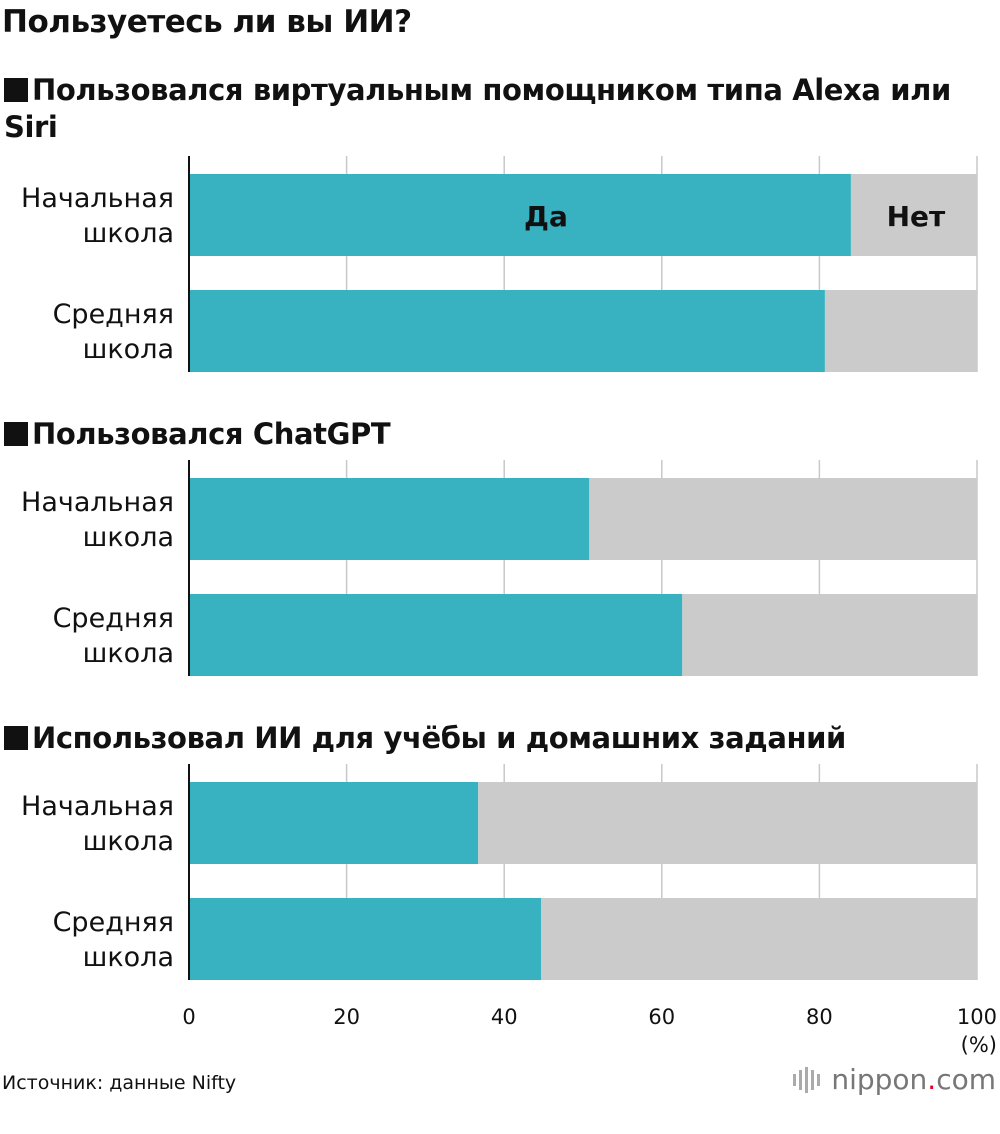  Describe the element at coordinates (661, 1017) in the screenshot. I see `x-tick-label: 60` at that location.